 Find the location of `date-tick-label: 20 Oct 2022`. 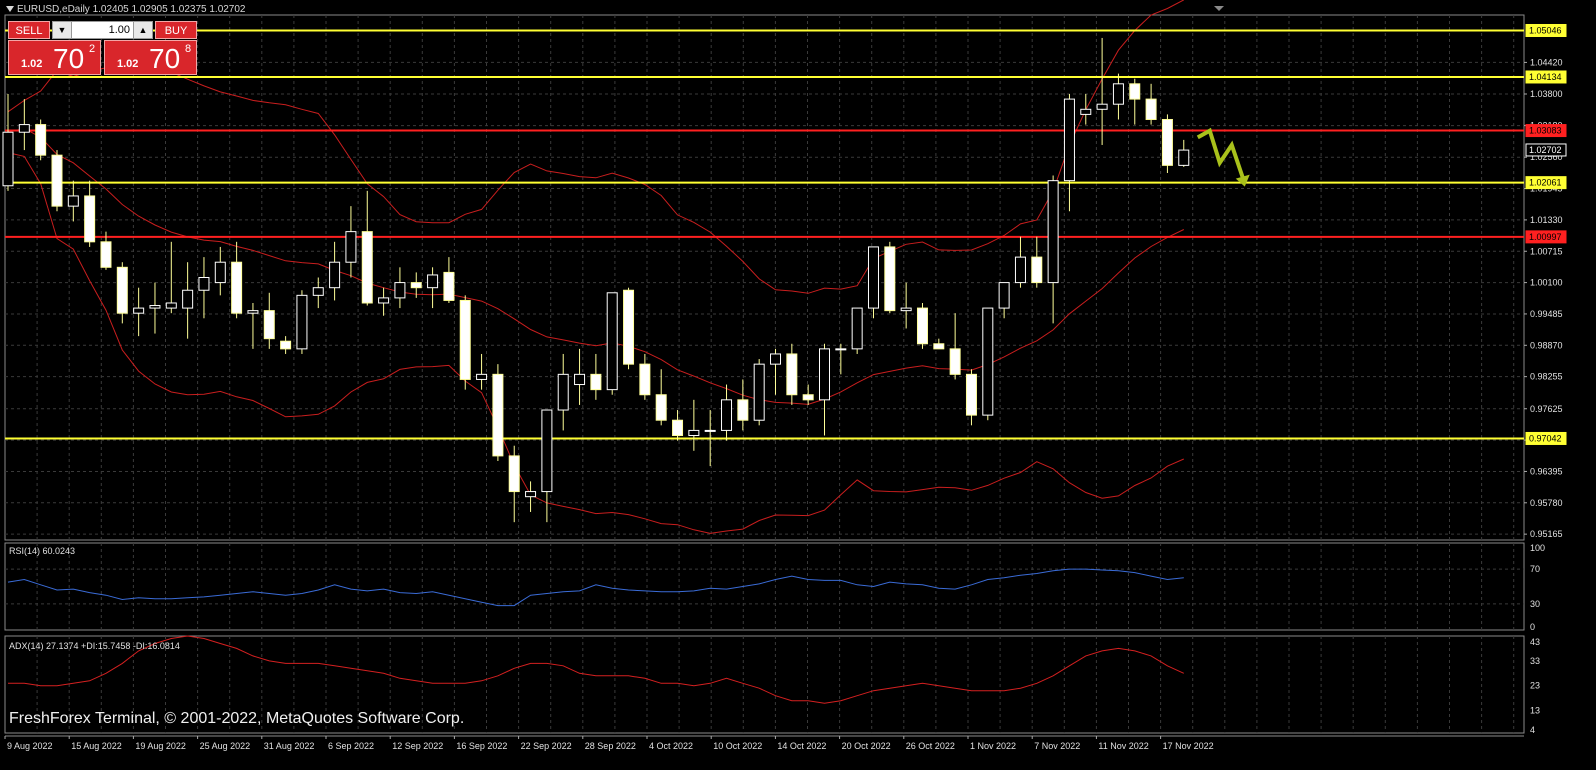

date-tick-label: 20 Oct 2022 is located at coordinates (866, 746).